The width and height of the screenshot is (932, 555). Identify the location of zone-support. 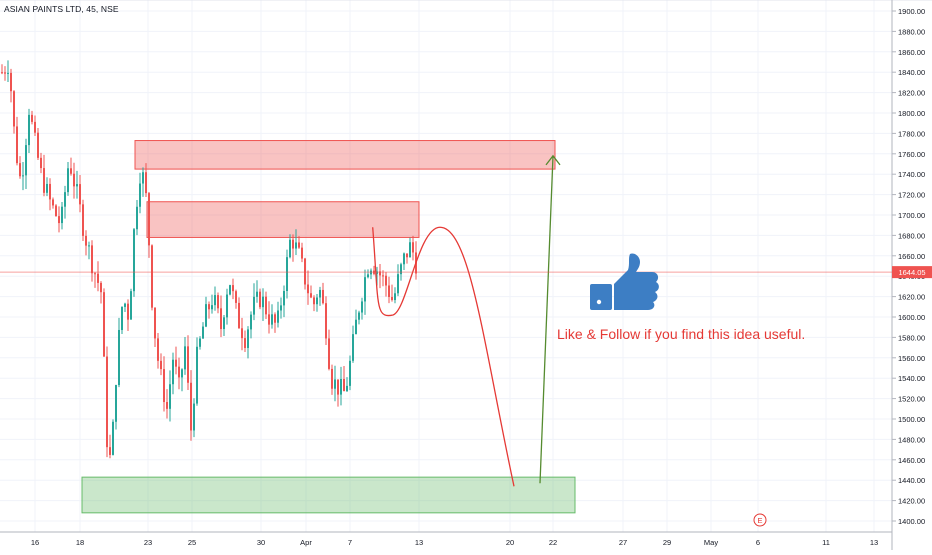
(328, 495).